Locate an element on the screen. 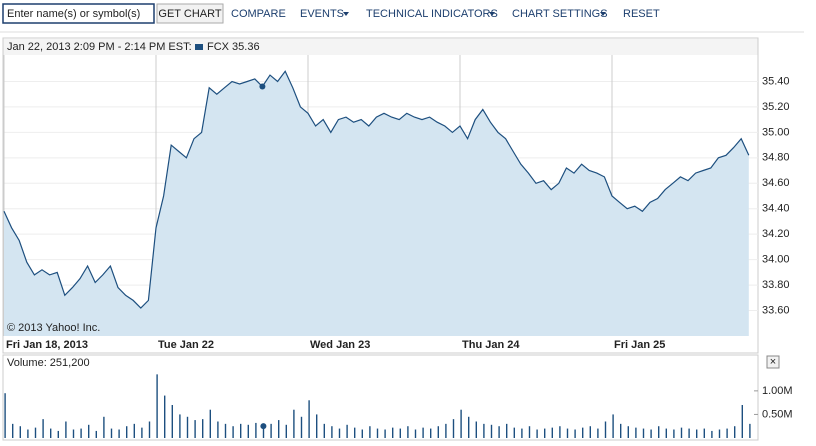 The image size is (816, 446). symbol-input-placeholder: Enter name(s) or symbol(s) is located at coordinates (73, 14).